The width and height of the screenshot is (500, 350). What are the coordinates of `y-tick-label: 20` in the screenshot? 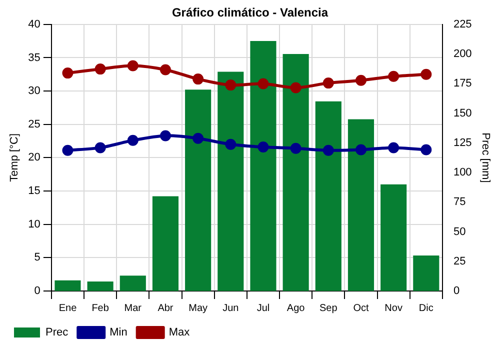 It's located at (34, 158).